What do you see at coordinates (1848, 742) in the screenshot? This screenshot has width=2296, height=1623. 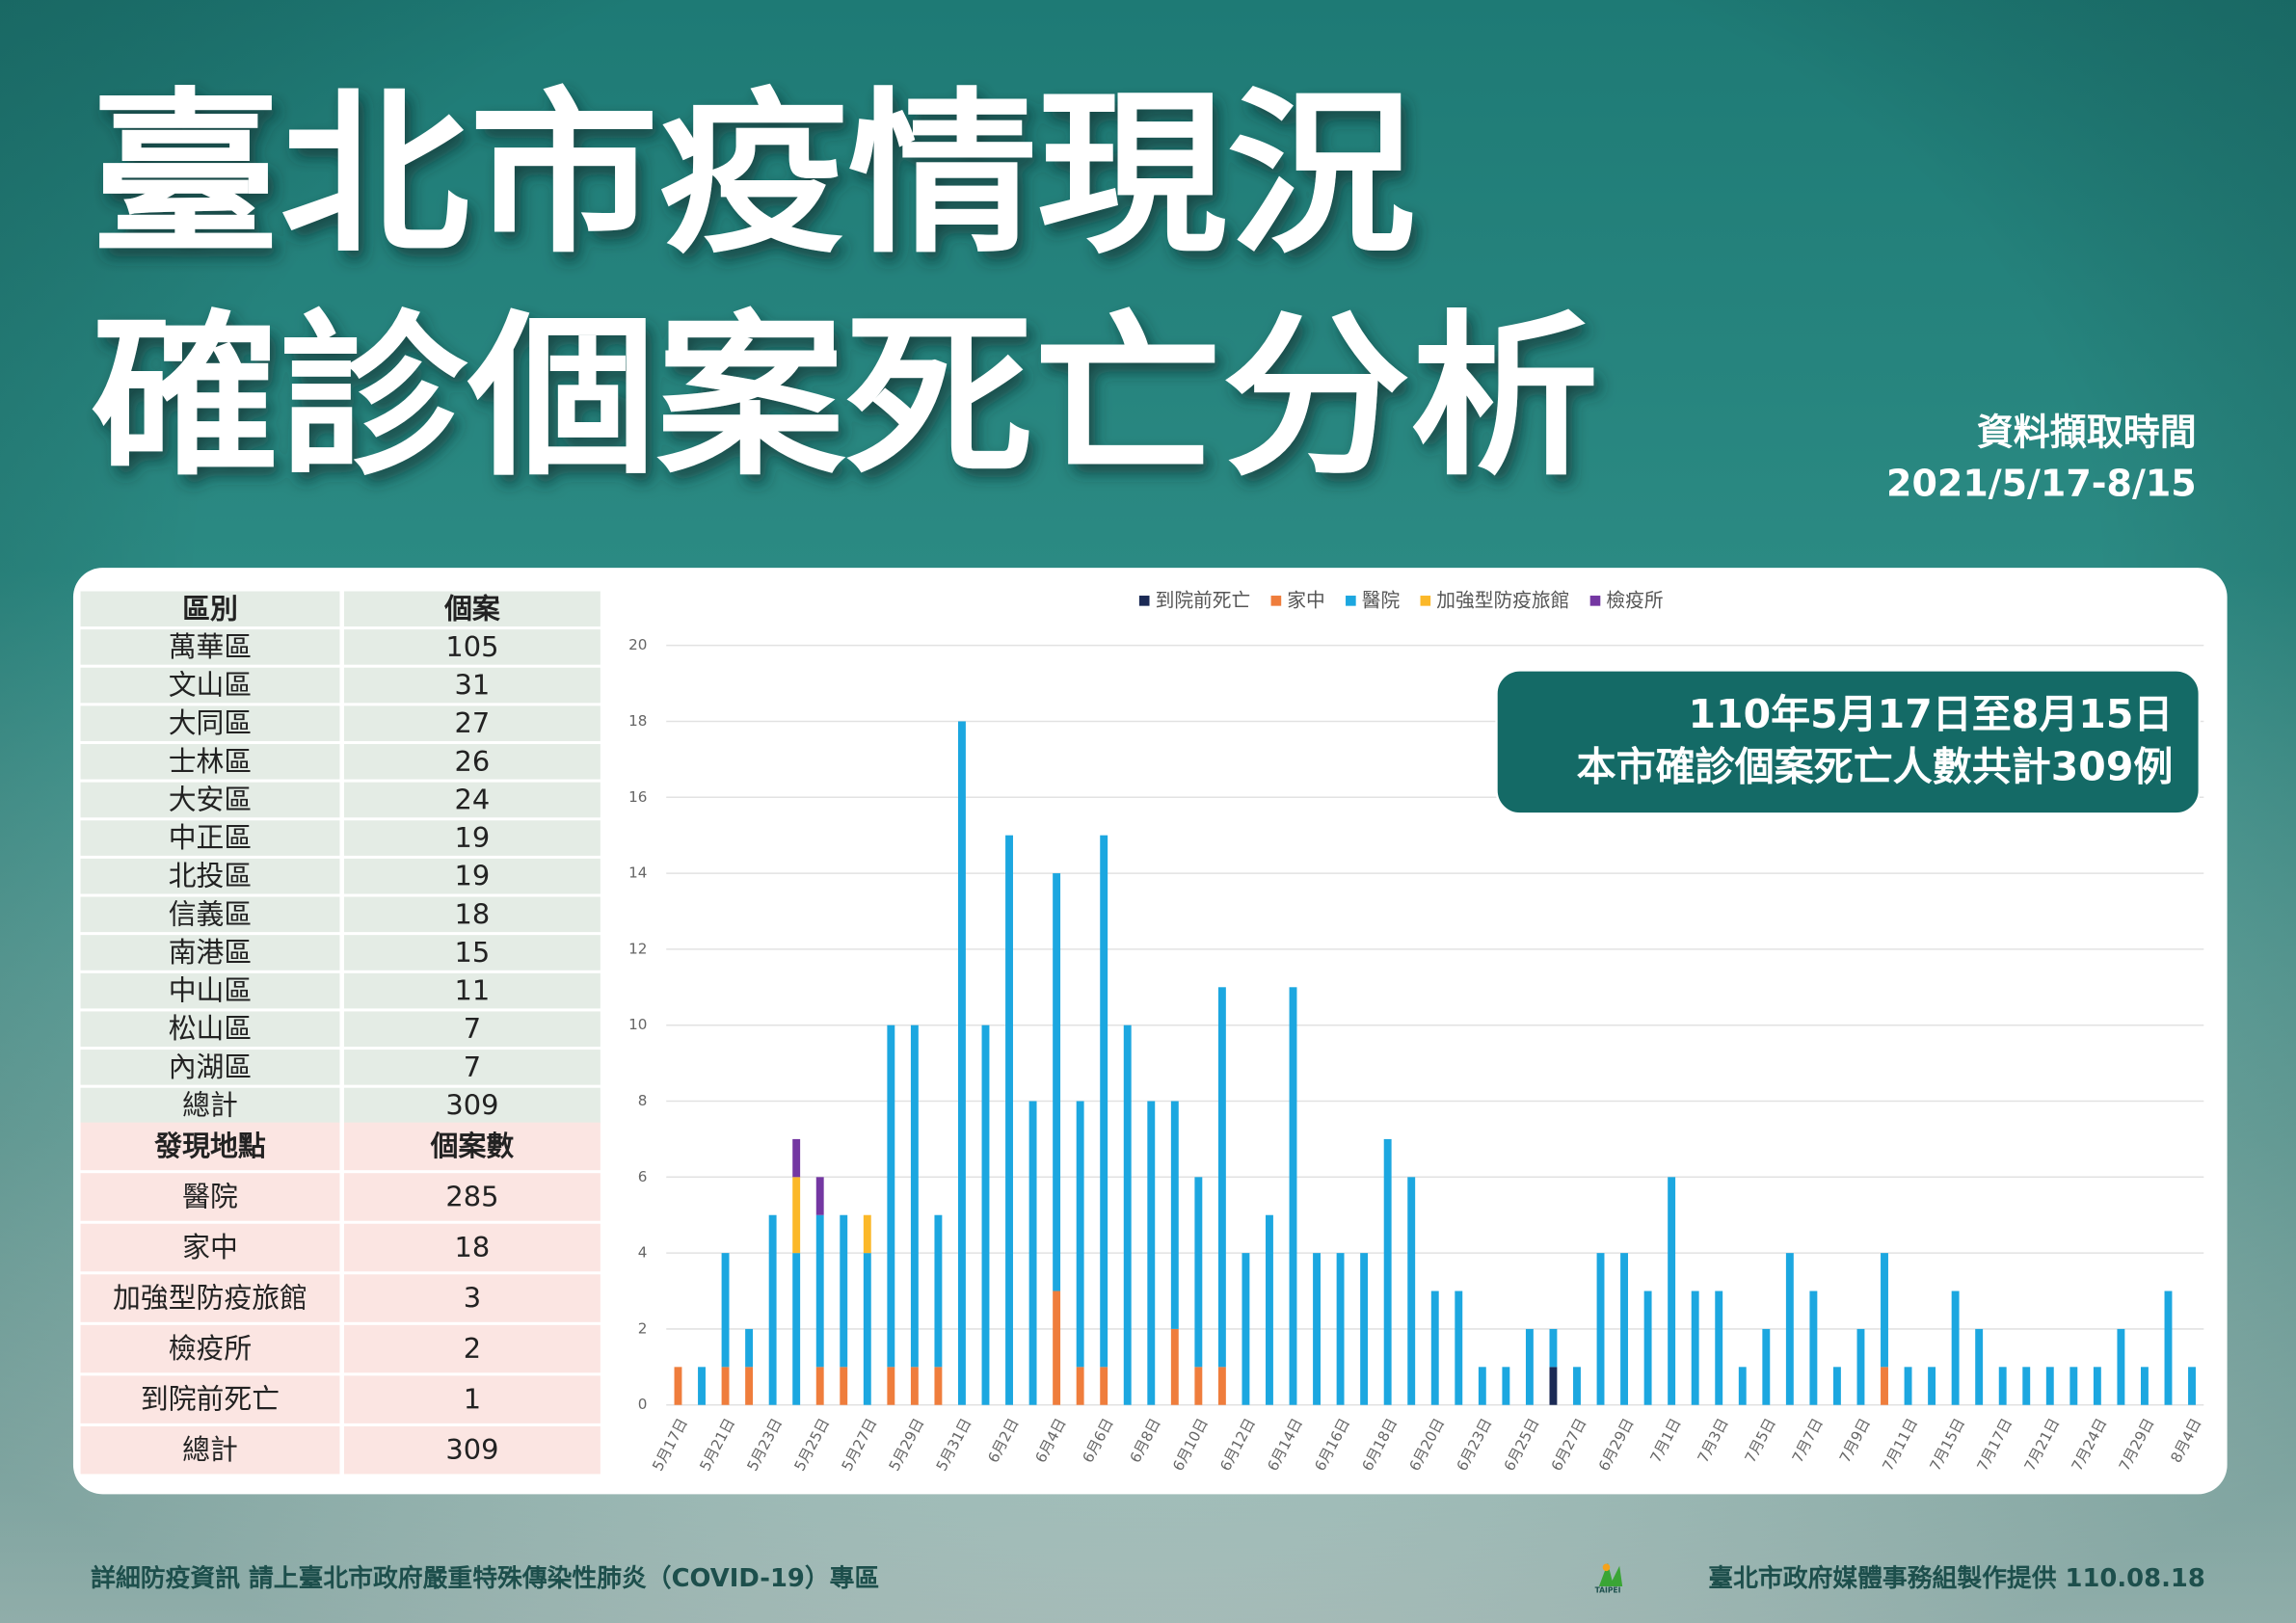 I see `callout-box` at bounding box center [1848, 742].